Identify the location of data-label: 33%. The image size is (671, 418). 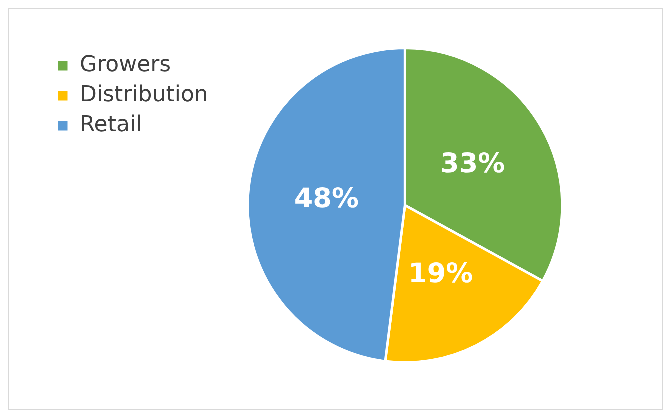
(473, 164).